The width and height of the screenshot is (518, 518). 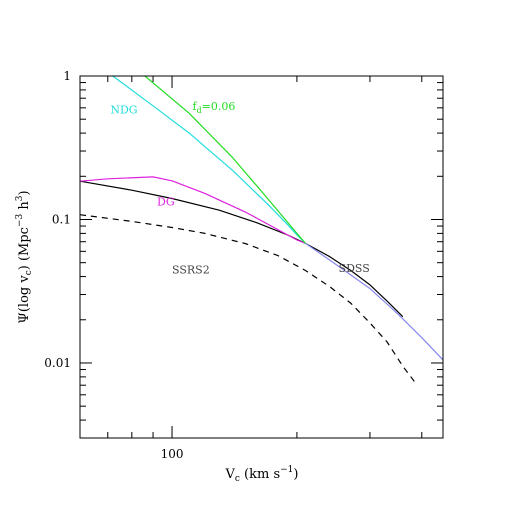 What do you see at coordinates (24, 248) in the screenshot?
I see `y-axis-title-rest: ) (Mpc` at bounding box center [24, 248].